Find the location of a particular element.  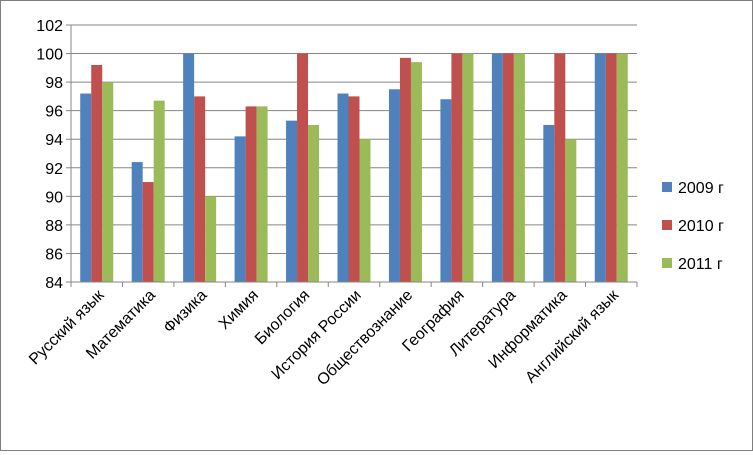

x-tick-label: Обществознание is located at coordinates (365, 338).